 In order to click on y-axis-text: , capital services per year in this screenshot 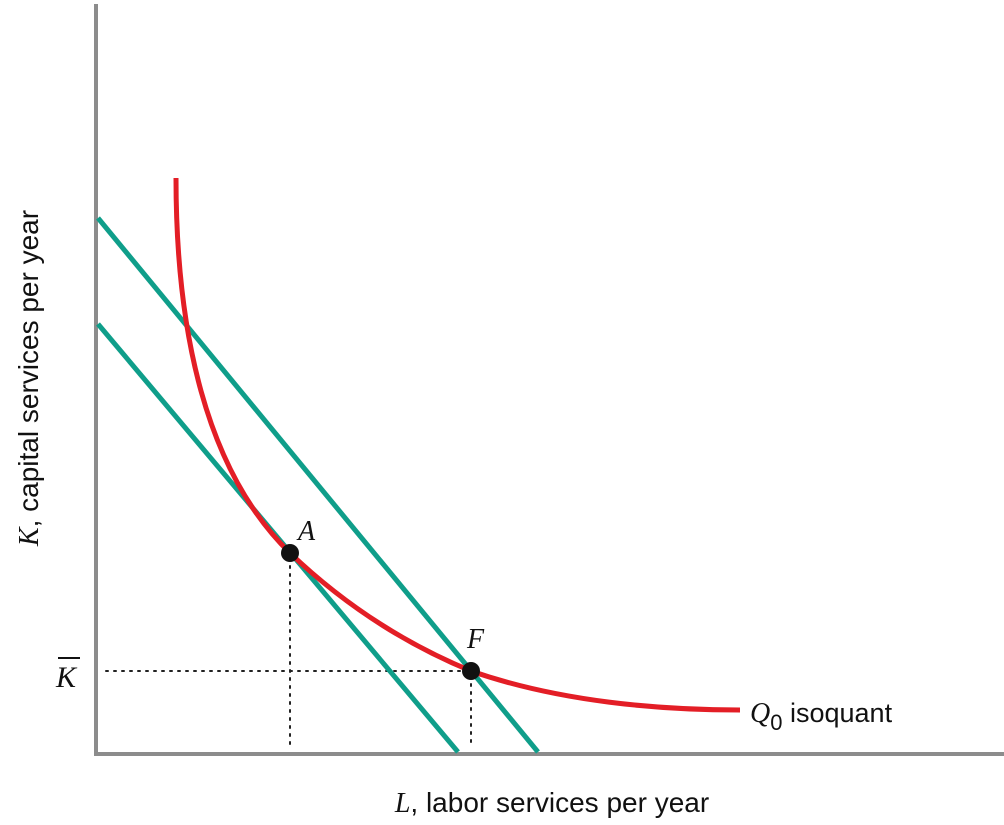, I will do `click(28, 368)`.